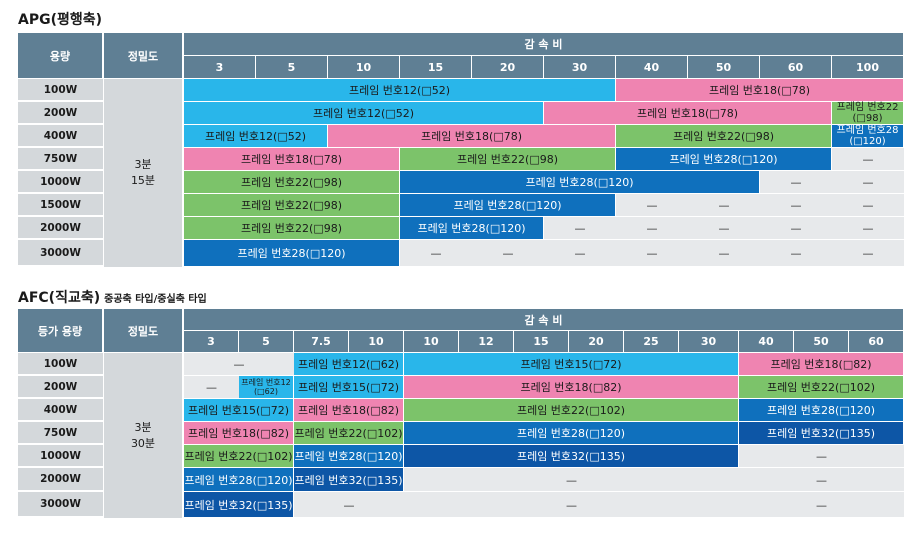 The image size is (921, 537). I want to click on afc-row-header: 2000W, so click(61, 480).